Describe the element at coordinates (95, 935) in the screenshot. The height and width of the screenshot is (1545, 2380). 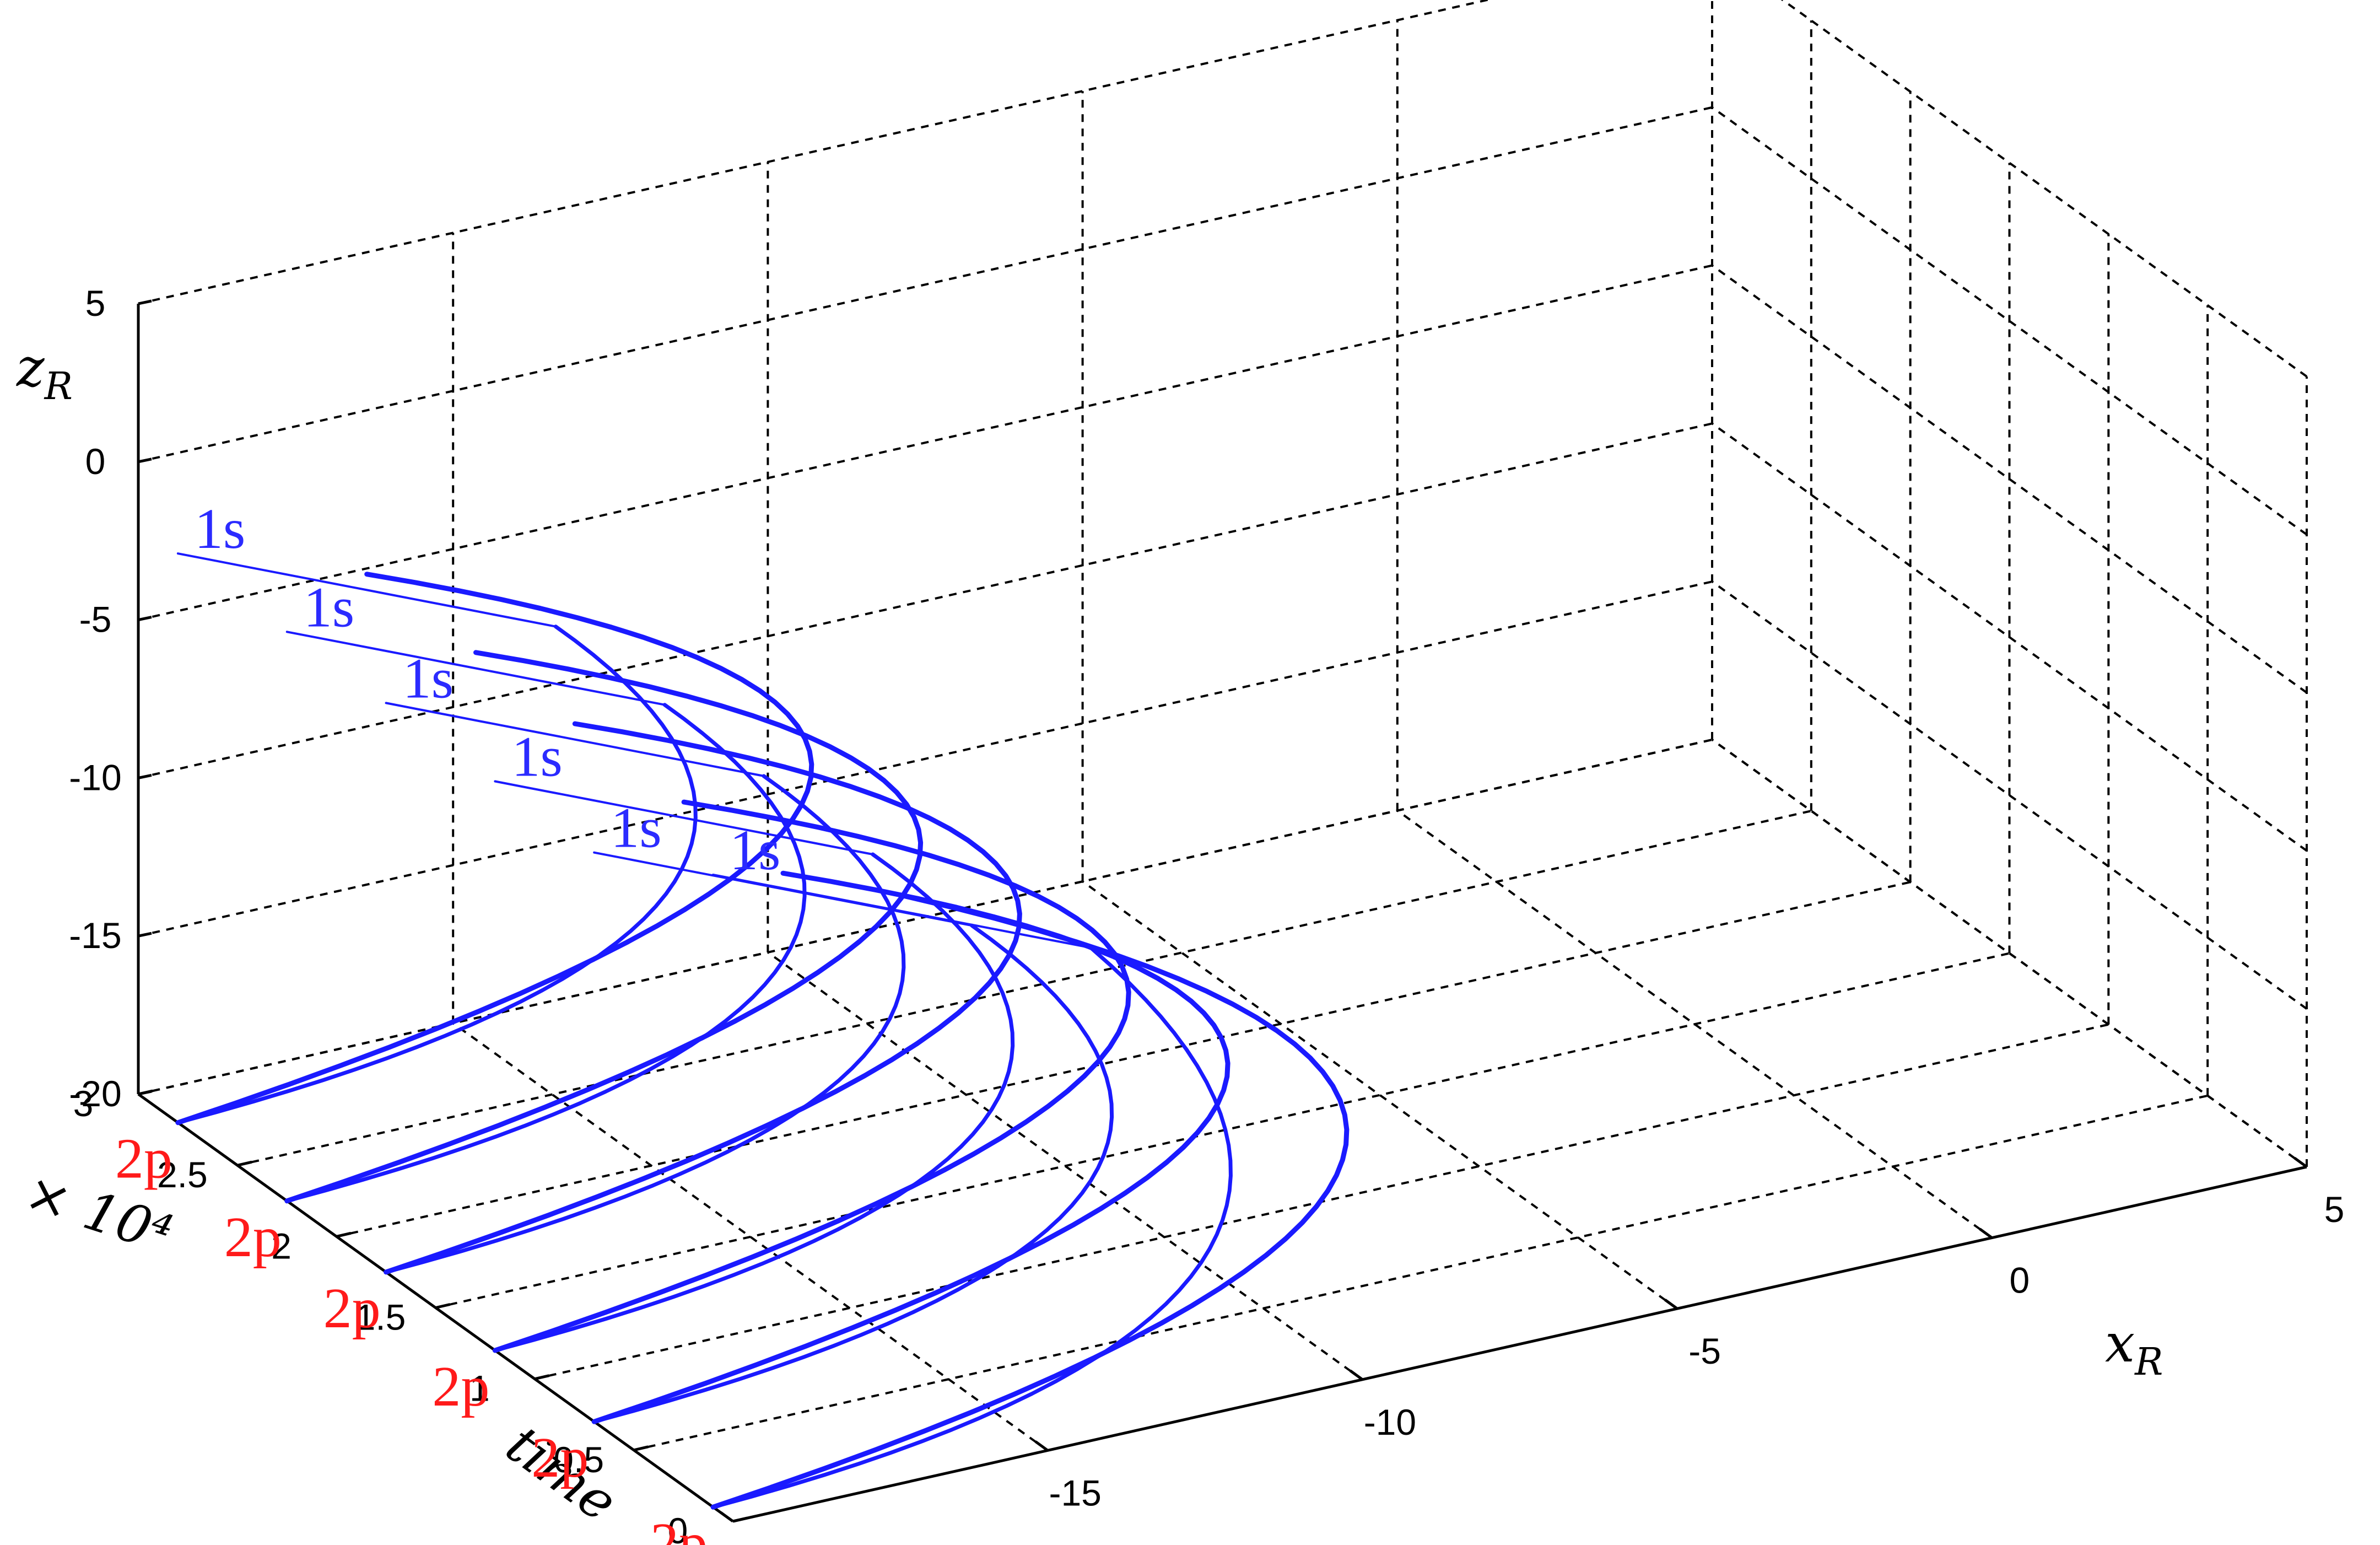
I see `z-tick-label: -15` at that location.